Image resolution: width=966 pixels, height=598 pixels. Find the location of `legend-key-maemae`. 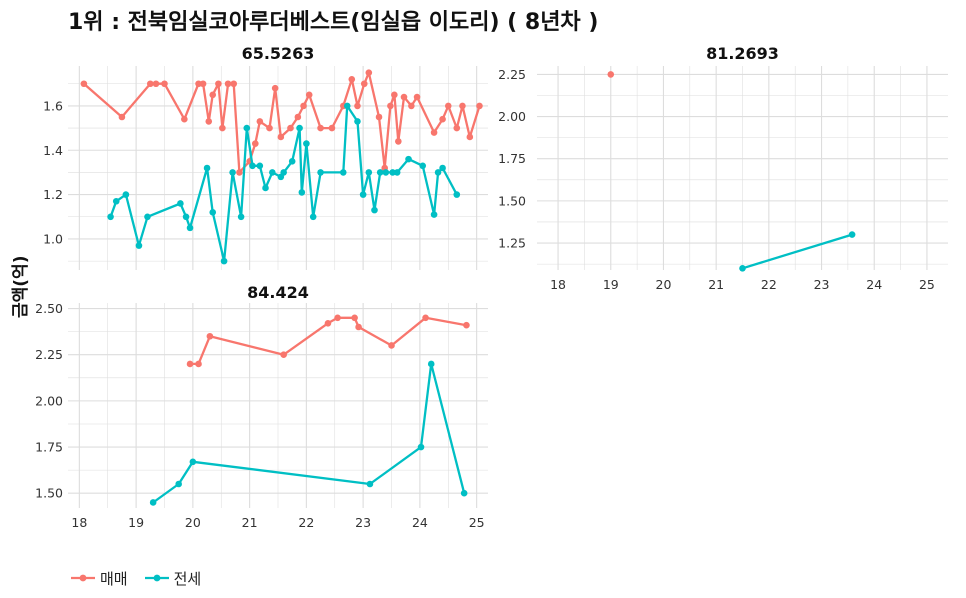

legend-key-maemae is located at coordinates (83, 578).